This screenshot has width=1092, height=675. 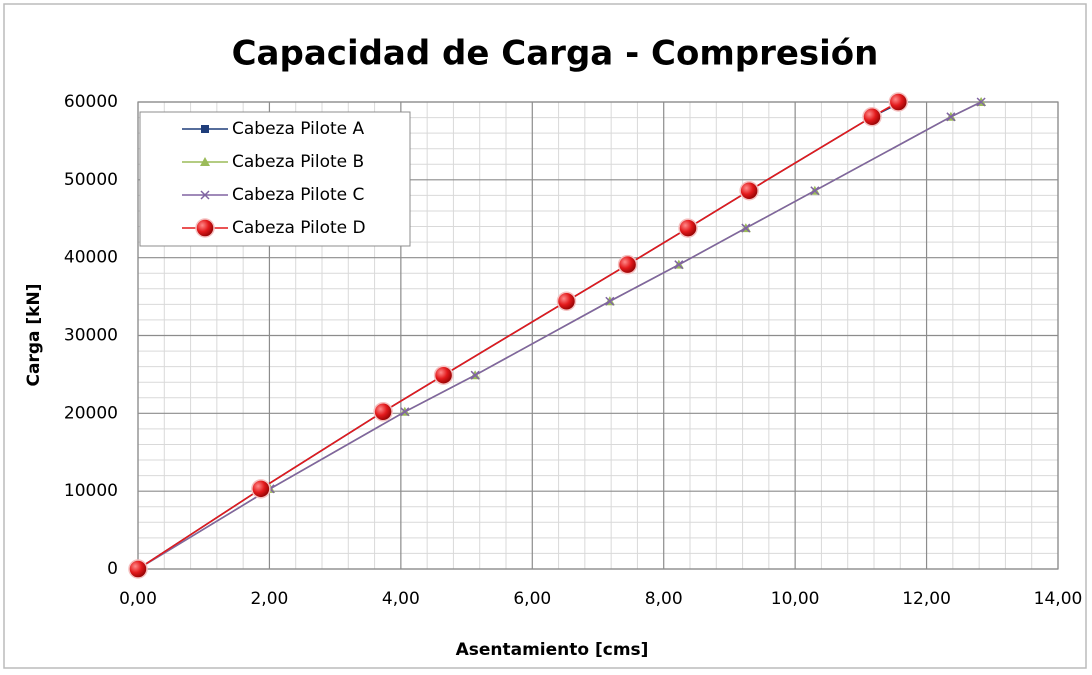 I want to click on y-tick-label: 60000, so click(x=91, y=102).